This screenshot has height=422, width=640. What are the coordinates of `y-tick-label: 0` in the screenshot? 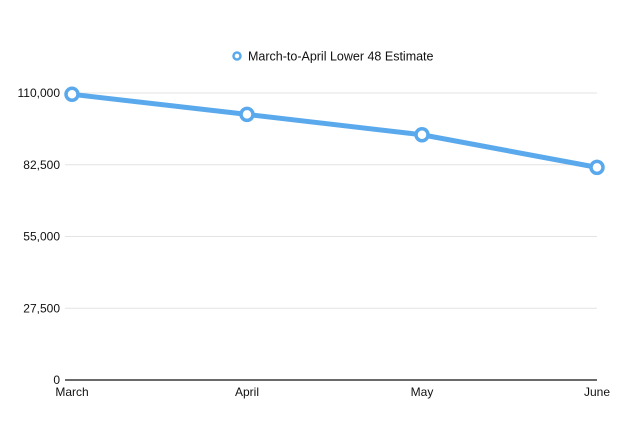 It's located at (56, 380).